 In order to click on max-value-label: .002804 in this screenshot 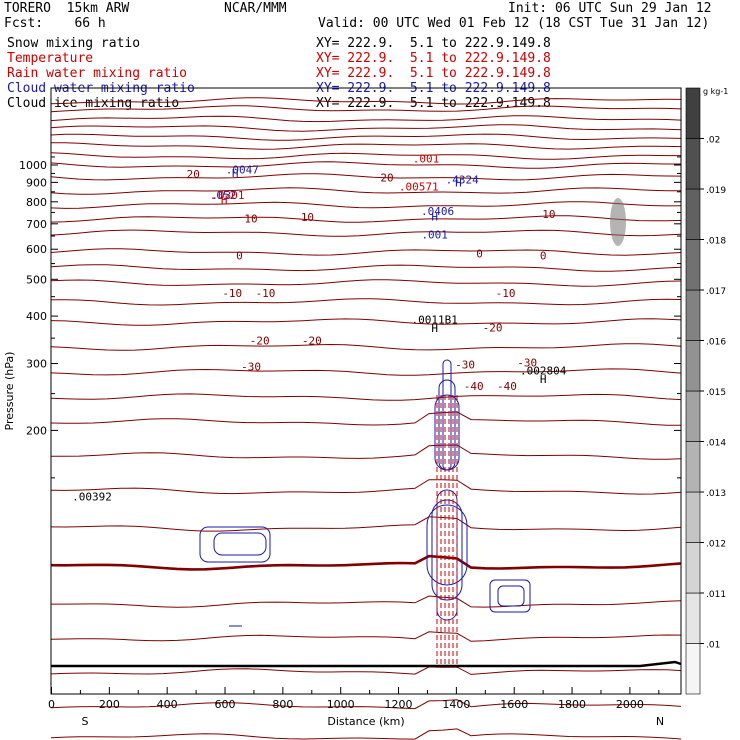, I will do `click(543, 370)`.